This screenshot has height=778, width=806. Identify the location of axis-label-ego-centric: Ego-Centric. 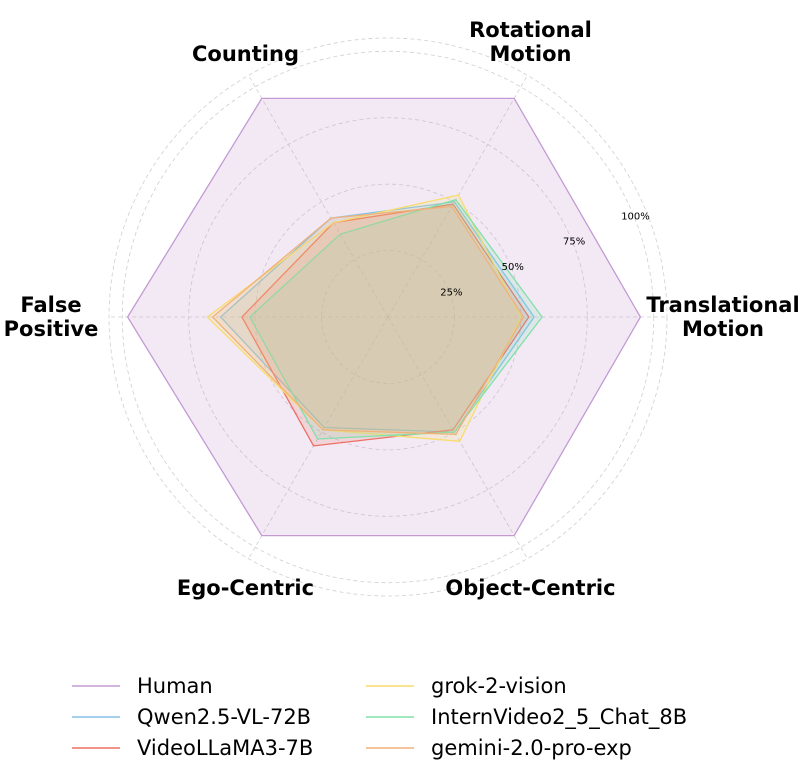
(245, 588).